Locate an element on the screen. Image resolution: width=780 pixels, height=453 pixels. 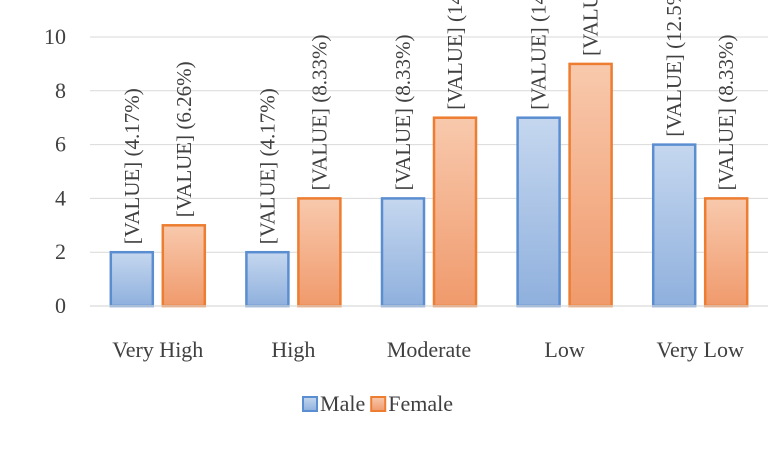
bar-female-moderate is located at coordinates (455, 212).